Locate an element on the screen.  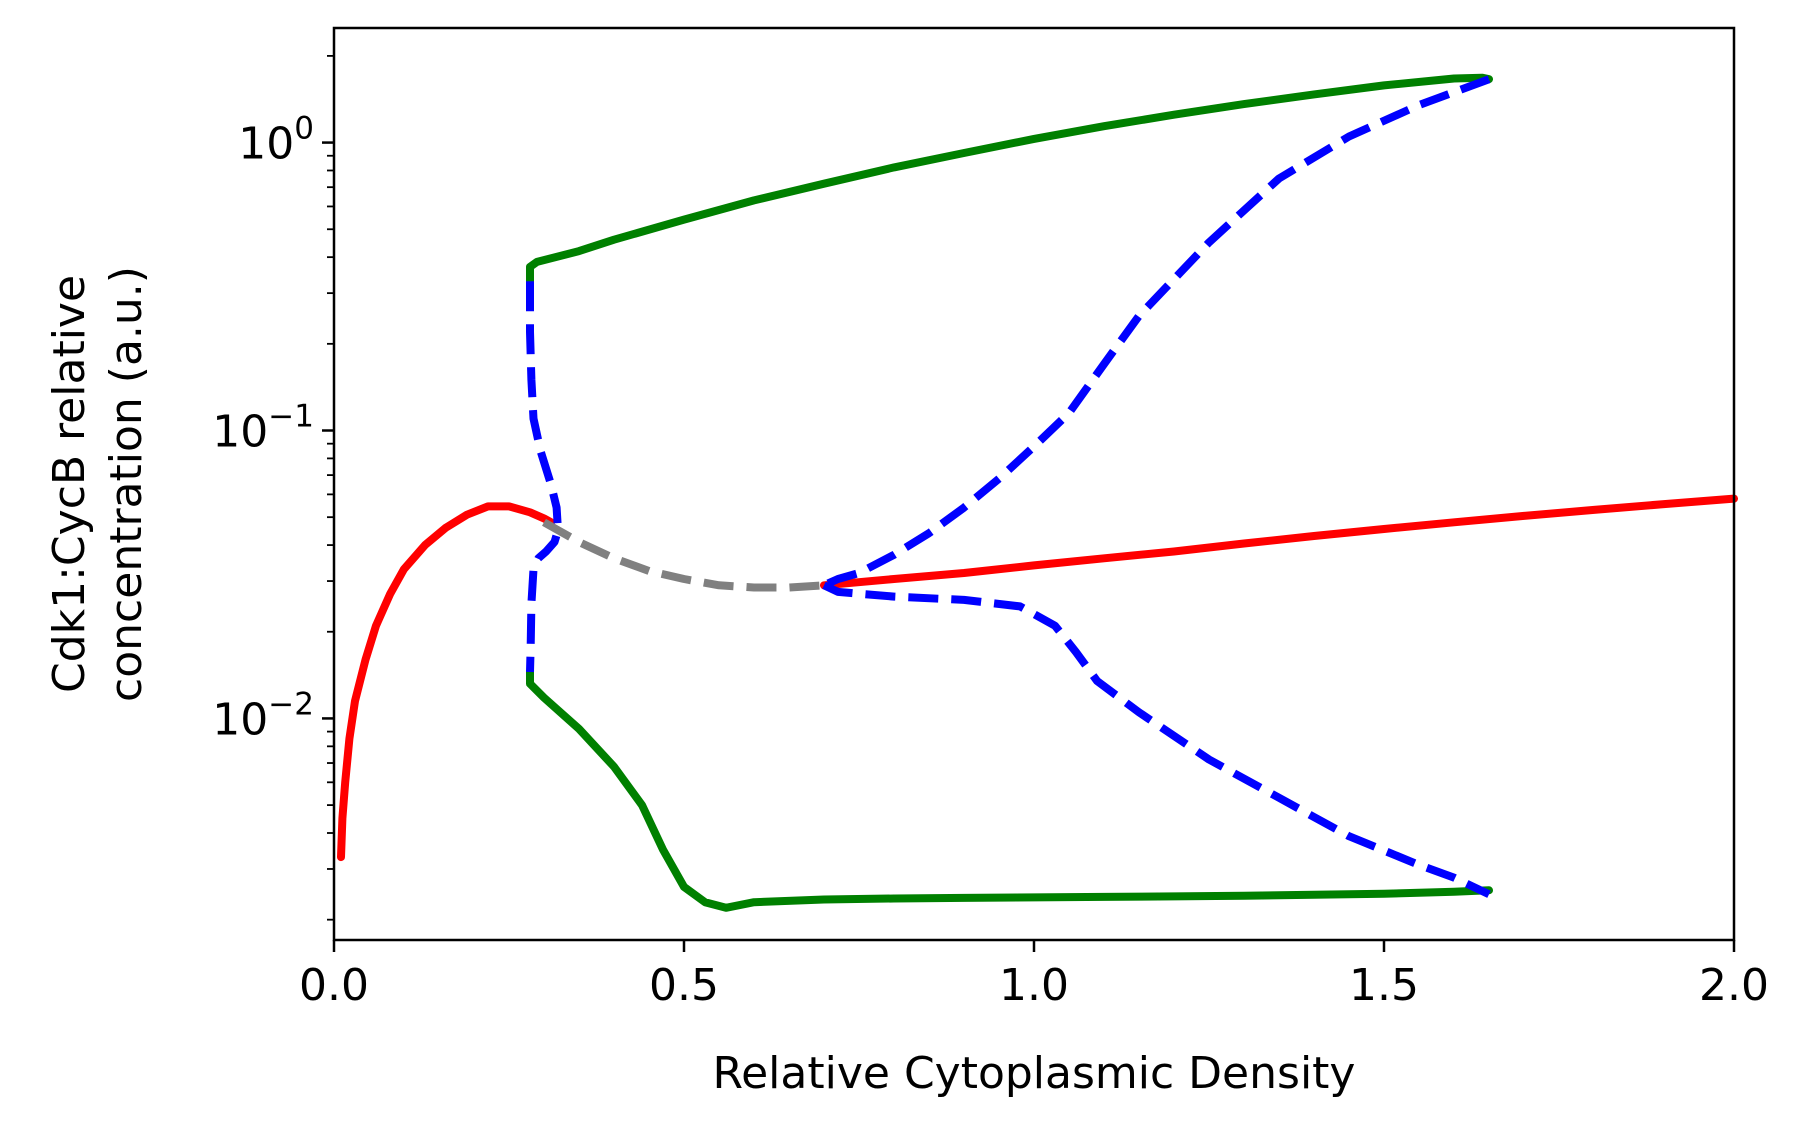
series-line-unstable-limit-cycle-min is located at coordinates (1156, 739).